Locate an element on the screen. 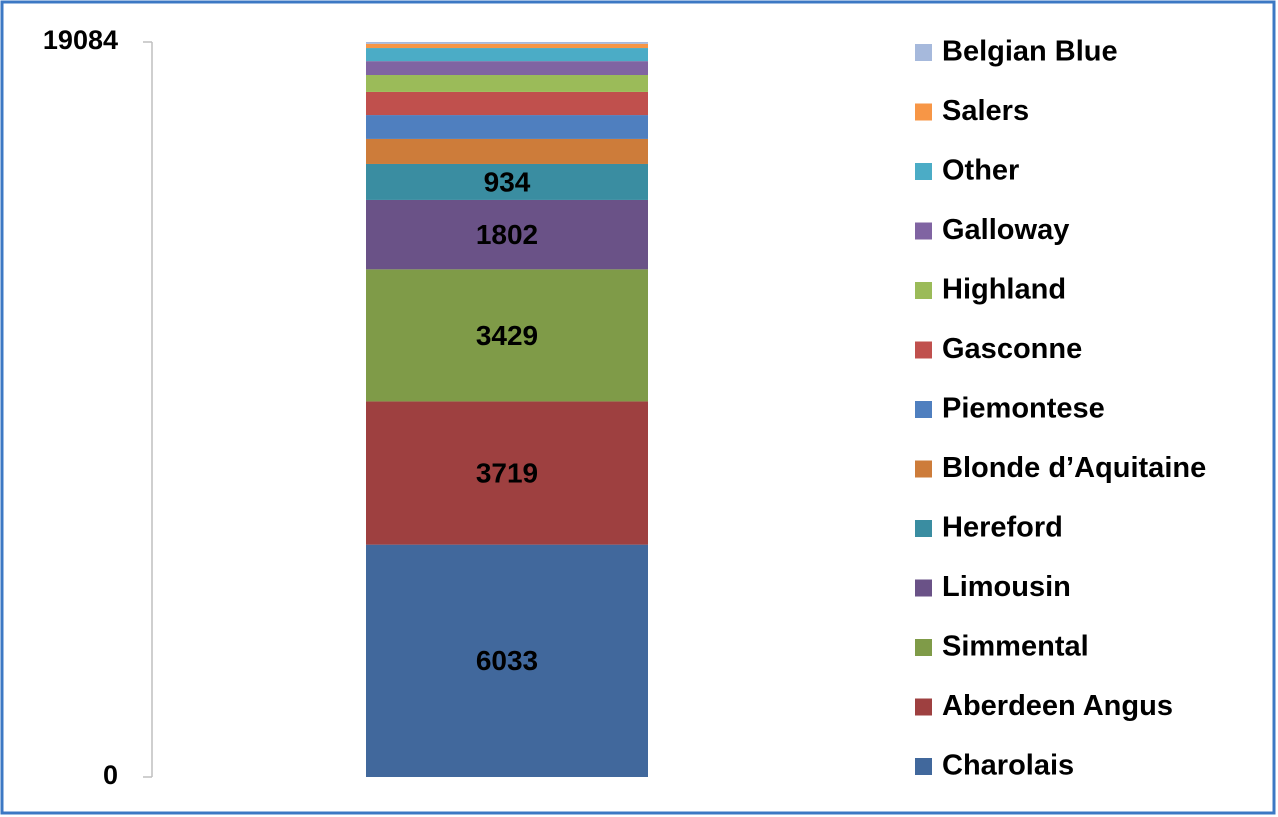 This screenshot has width=1278, height=817. data-label: 6033 is located at coordinates (507, 660).